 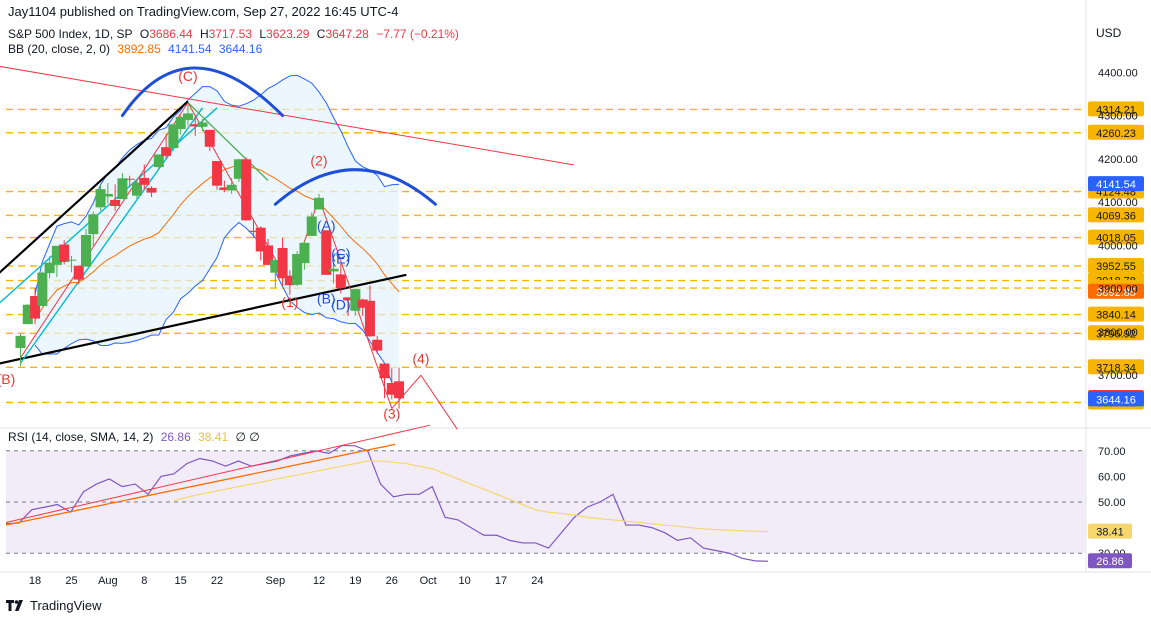 What do you see at coordinates (318, 160) in the screenshot?
I see `wave-label: (2)` at bounding box center [318, 160].